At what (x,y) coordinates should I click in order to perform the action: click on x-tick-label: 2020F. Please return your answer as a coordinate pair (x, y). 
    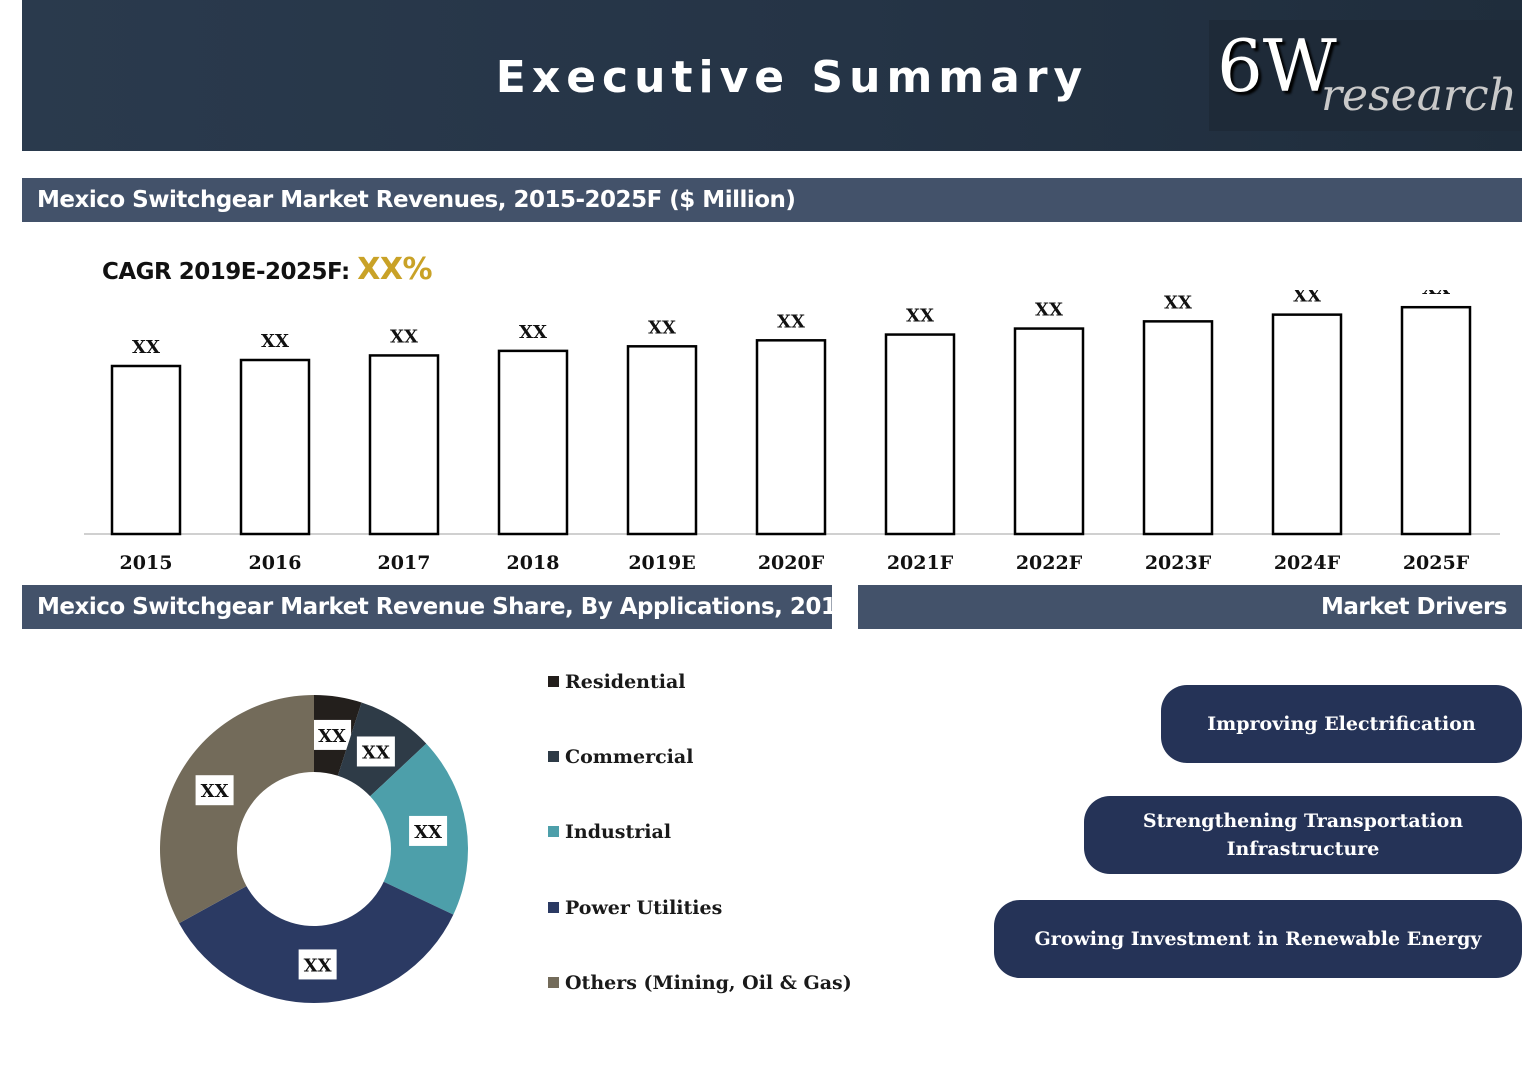
    Looking at the image, I should click on (791, 563).